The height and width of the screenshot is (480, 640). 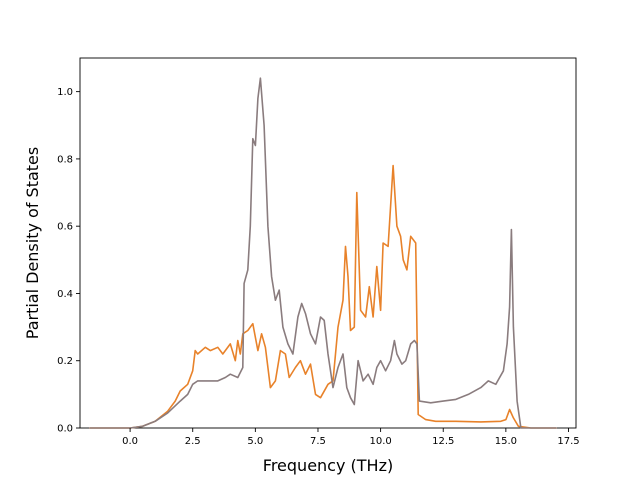 What do you see at coordinates (568, 441) in the screenshot?
I see `x-tick-label: 17.5` at bounding box center [568, 441].